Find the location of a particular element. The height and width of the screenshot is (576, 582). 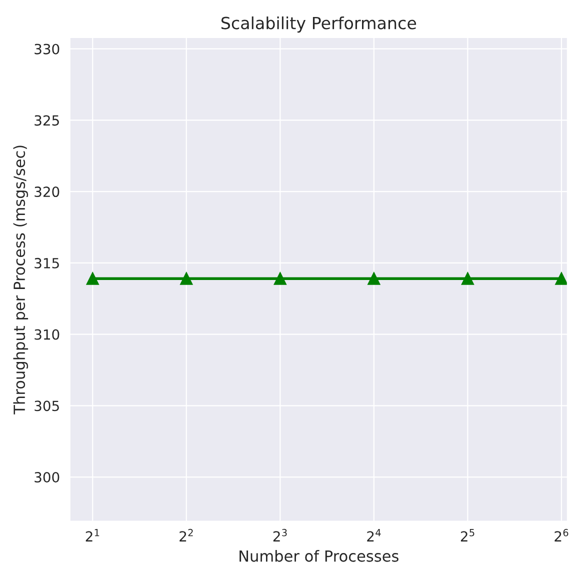

y-axis-title: Throughput per Process (msgs/sec) is located at coordinates (20, 280).